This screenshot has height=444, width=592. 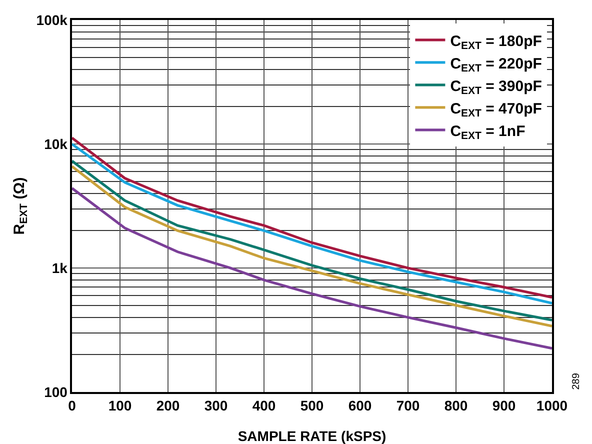 I want to click on text: 289, so click(x=576, y=381).